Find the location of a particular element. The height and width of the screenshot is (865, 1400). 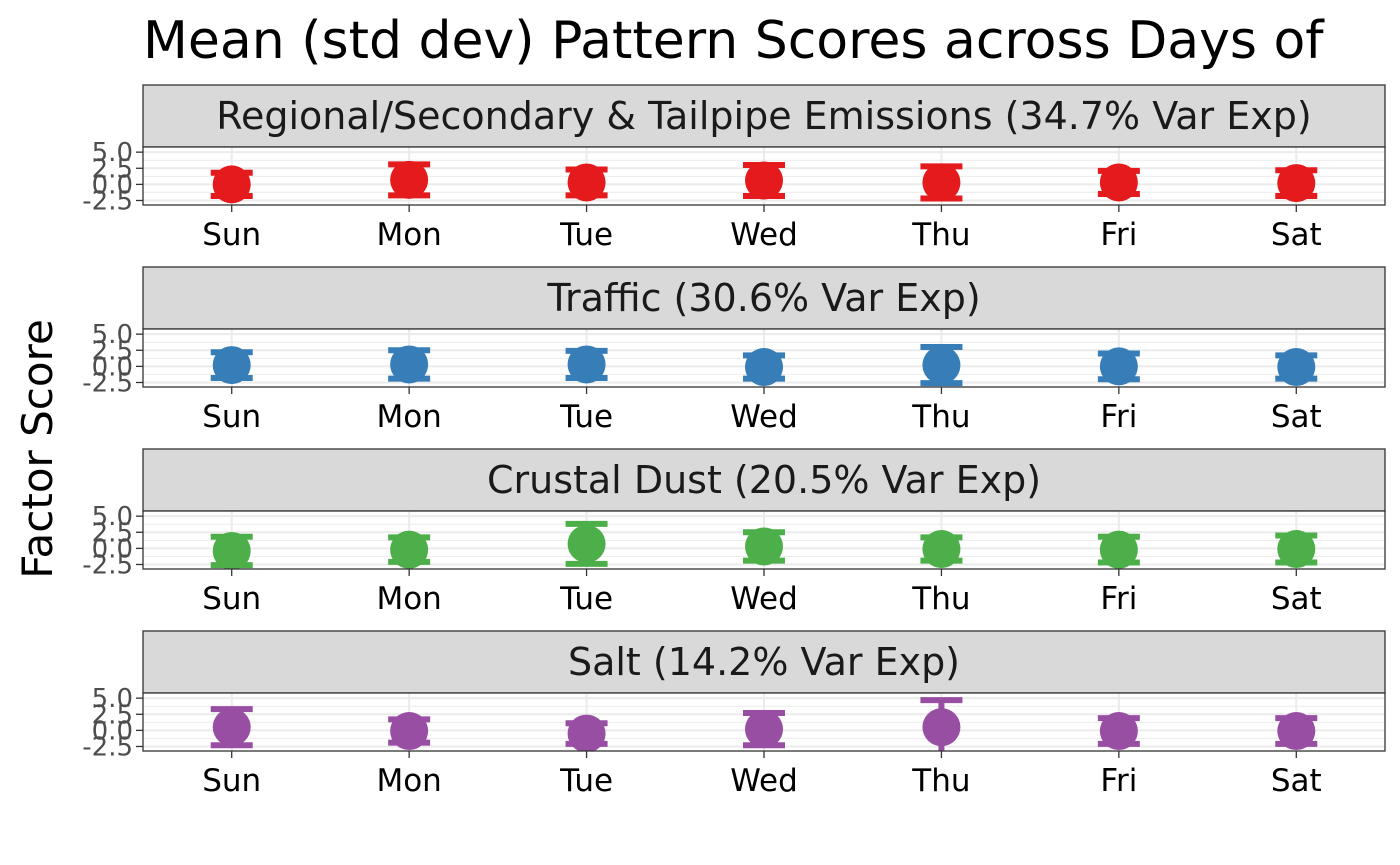

y-axis-title: Factor Score is located at coordinates (37, 449).